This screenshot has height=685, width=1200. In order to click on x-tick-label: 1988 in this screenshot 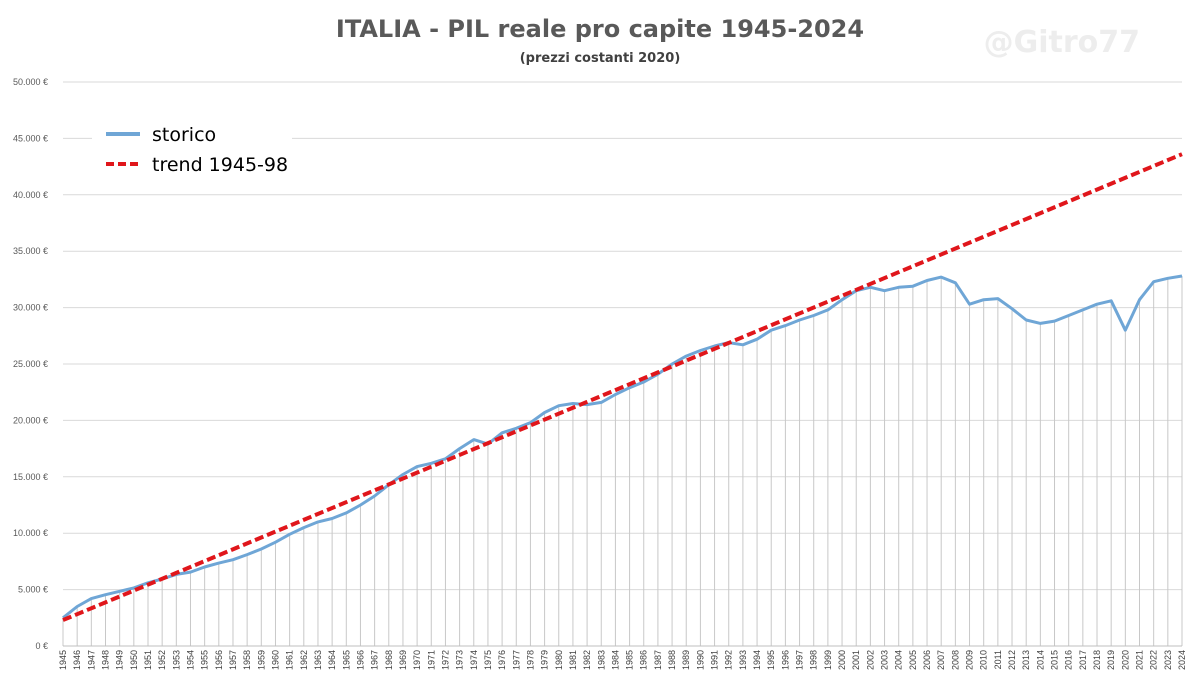, I will do `click(672, 660)`.